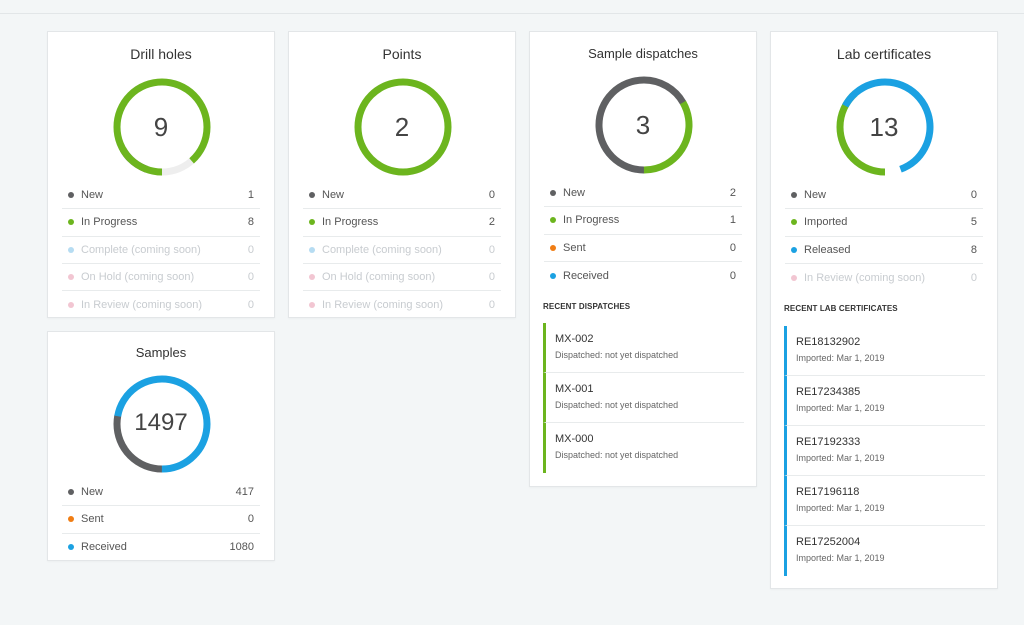 This screenshot has width=1024, height=625. What do you see at coordinates (161, 352) in the screenshot?
I see `card-title: Samples` at bounding box center [161, 352].